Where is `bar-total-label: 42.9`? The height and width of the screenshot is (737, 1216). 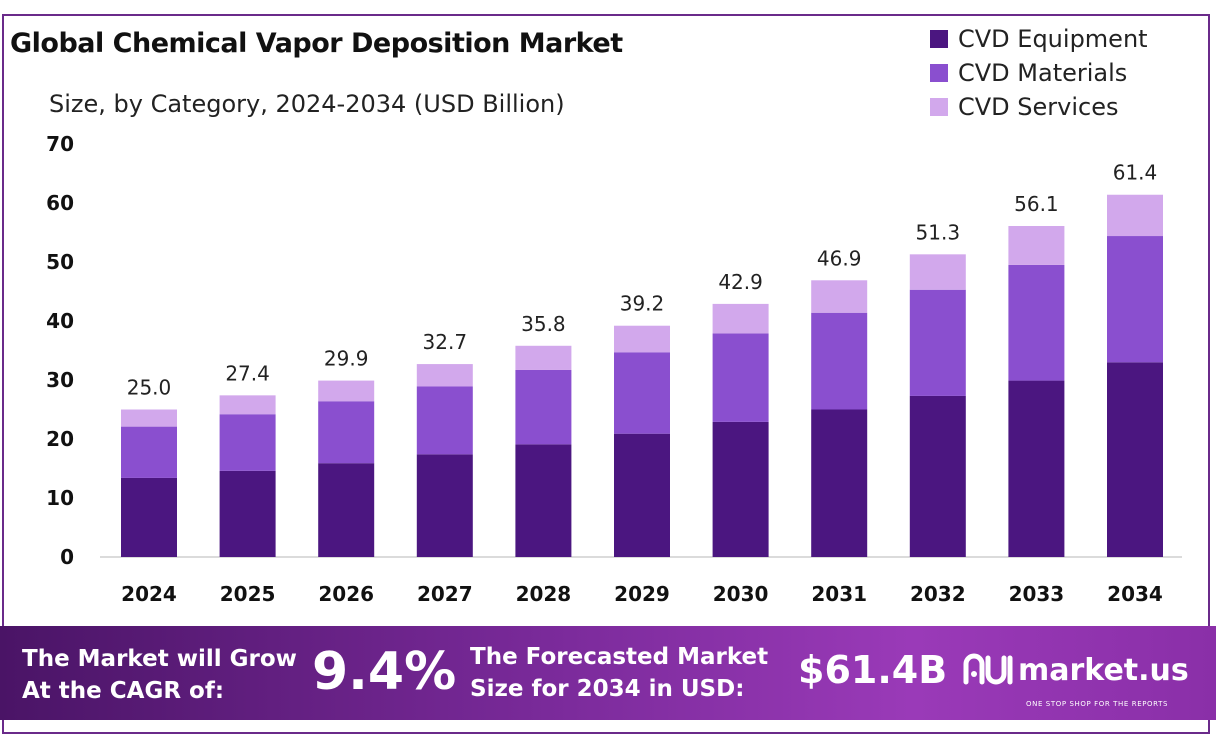 bar-total-label: 42.9 is located at coordinates (740, 282).